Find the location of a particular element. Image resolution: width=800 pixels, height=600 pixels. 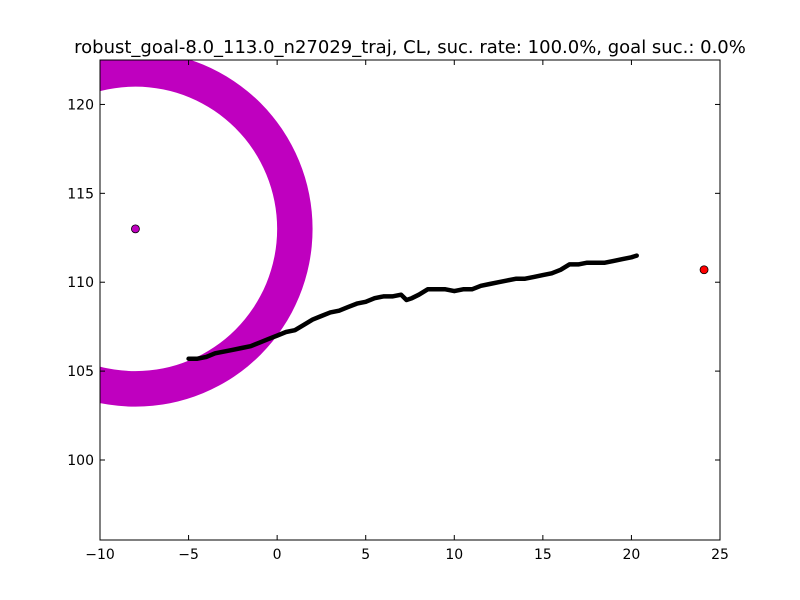

goal-point is located at coordinates (135, 229).